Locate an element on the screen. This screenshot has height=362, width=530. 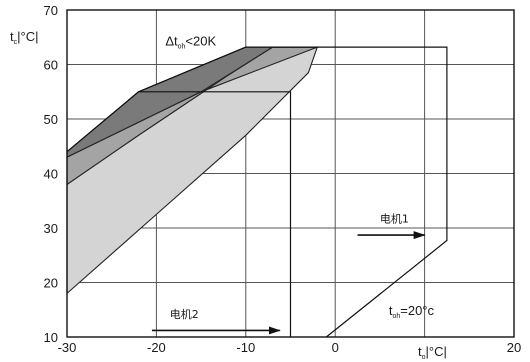
y-tick-label: 10 is located at coordinates (51, 337).